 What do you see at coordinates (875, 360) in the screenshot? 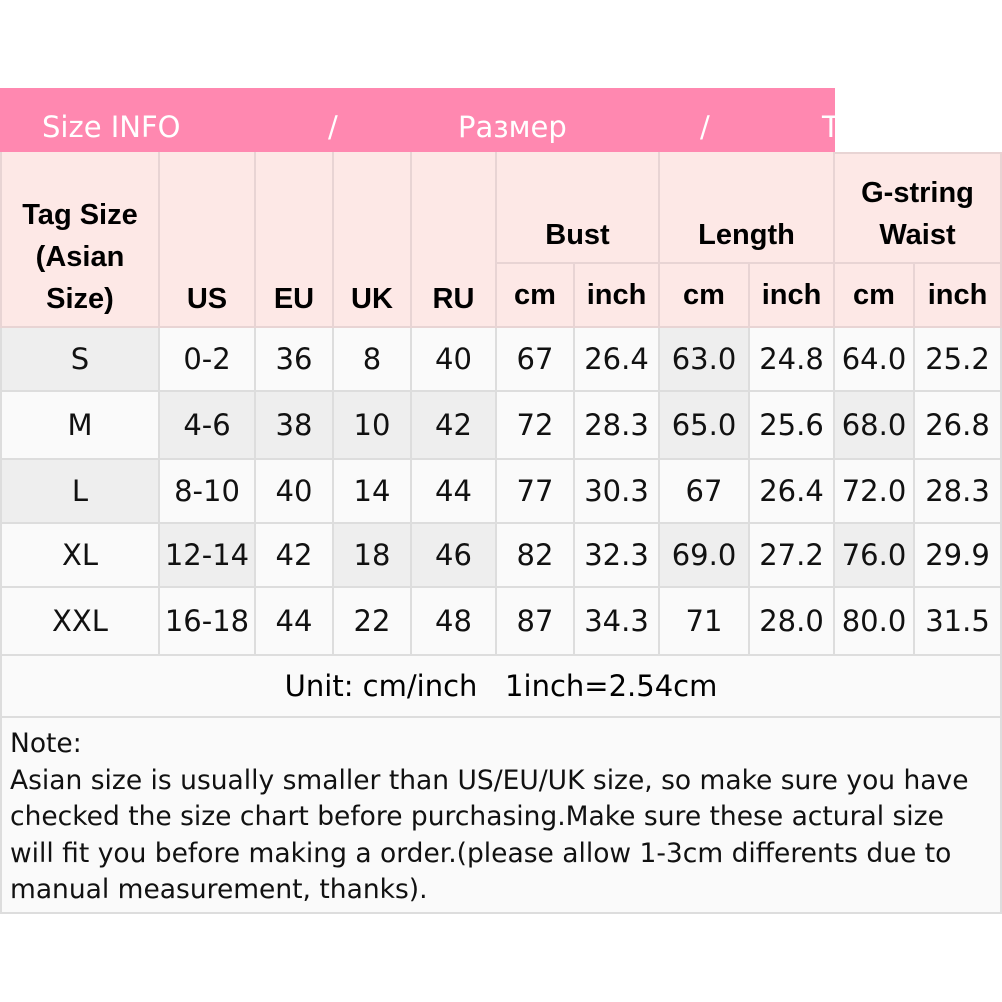
I see `table-cell: 64.0` at bounding box center [875, 360].